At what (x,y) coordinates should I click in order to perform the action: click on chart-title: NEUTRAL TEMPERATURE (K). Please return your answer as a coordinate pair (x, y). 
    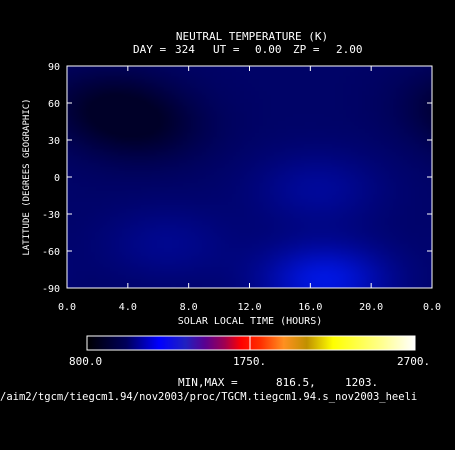
    Looking at the image, I should click on (252, 36).